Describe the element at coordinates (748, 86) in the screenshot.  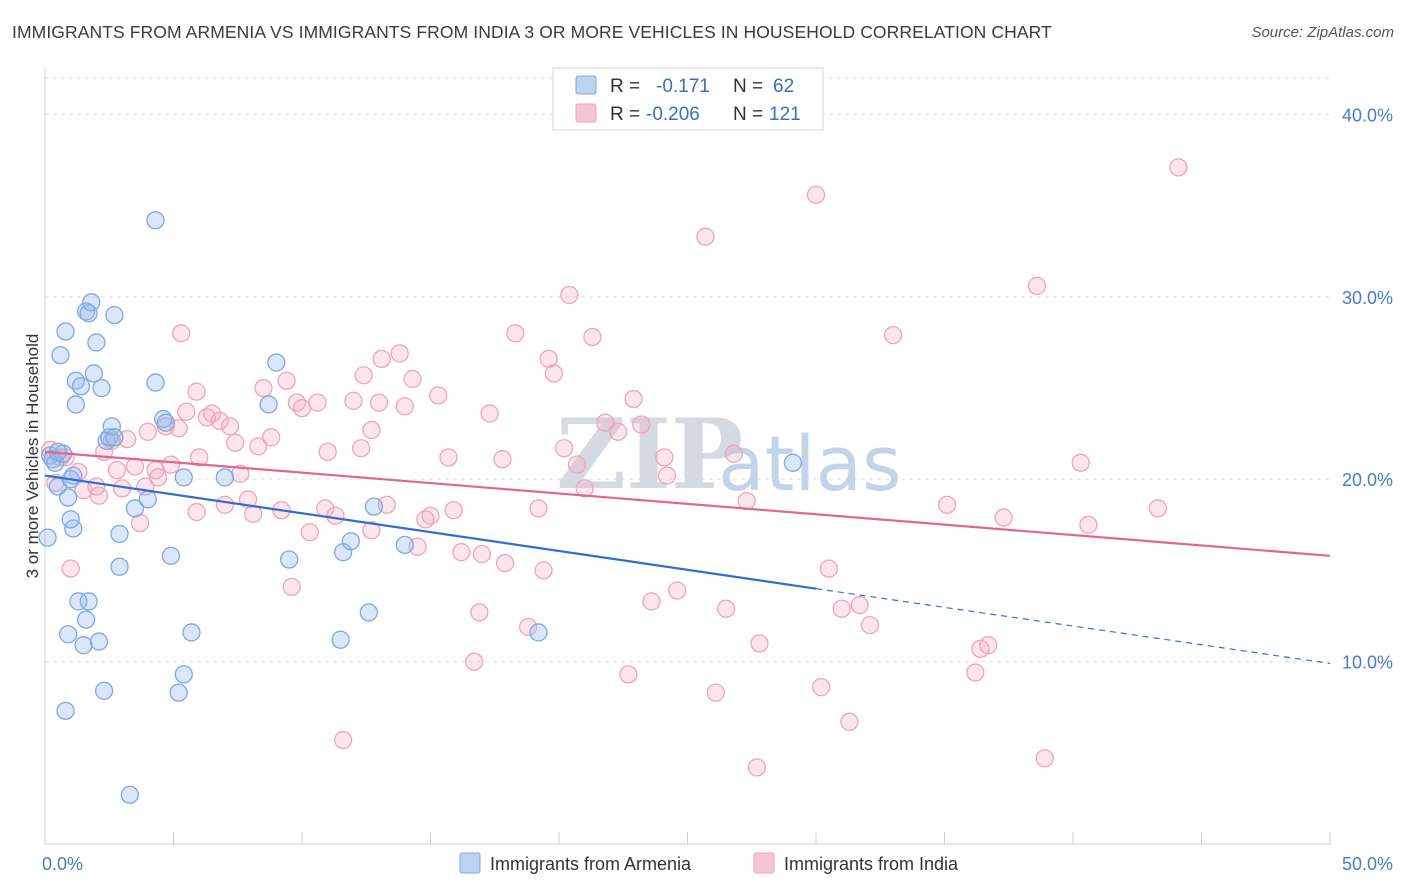
I see `legend-n-label-armenia: N =` at that location.